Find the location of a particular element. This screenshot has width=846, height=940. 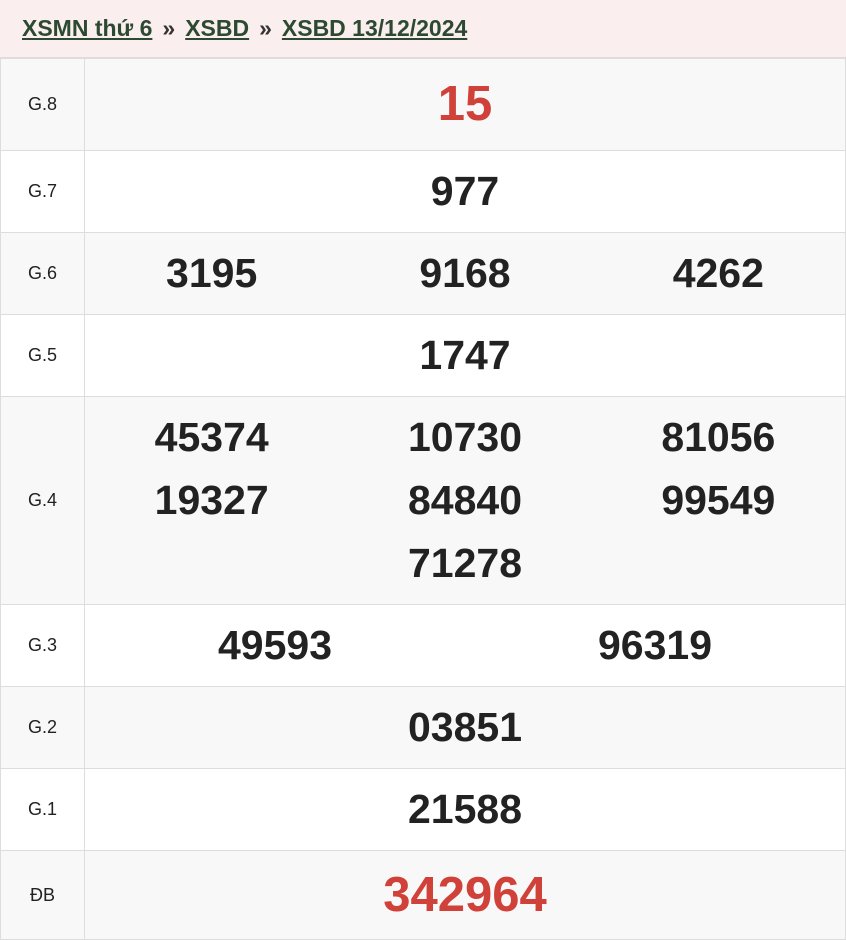

prize-number: 45374 is located at coordinates (211, 437).